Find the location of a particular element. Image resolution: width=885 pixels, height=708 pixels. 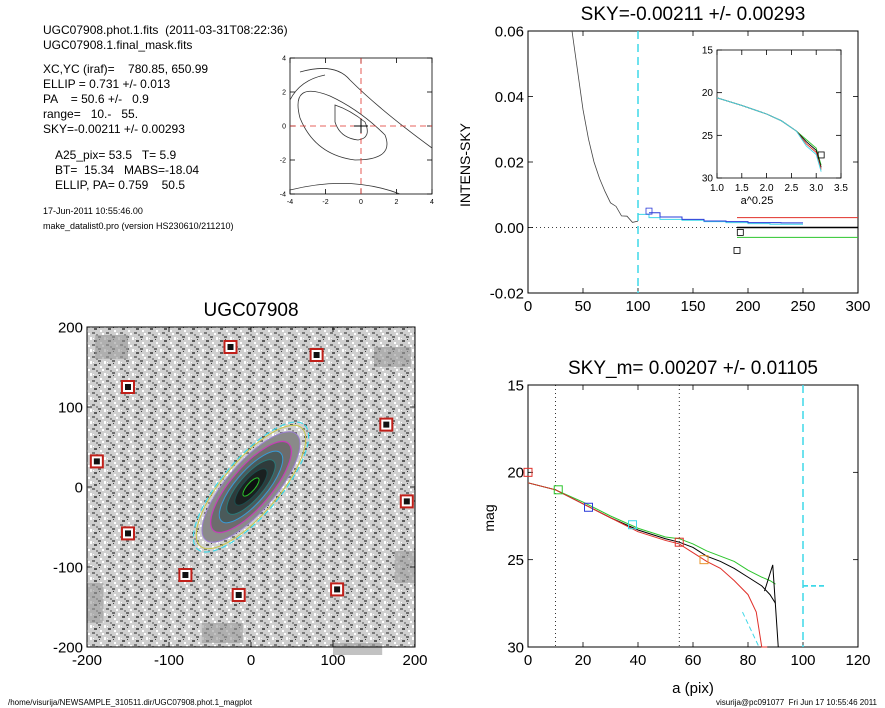

info-range: range= 10.- 55. is located at coordinates (91, 114).